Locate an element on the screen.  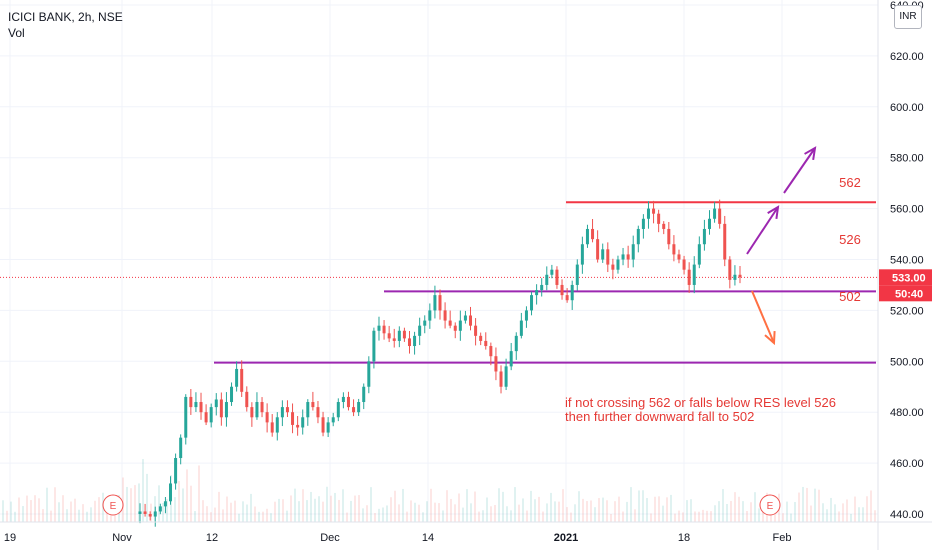
x-tick-label: Dec is located at coordinates (330, 538).